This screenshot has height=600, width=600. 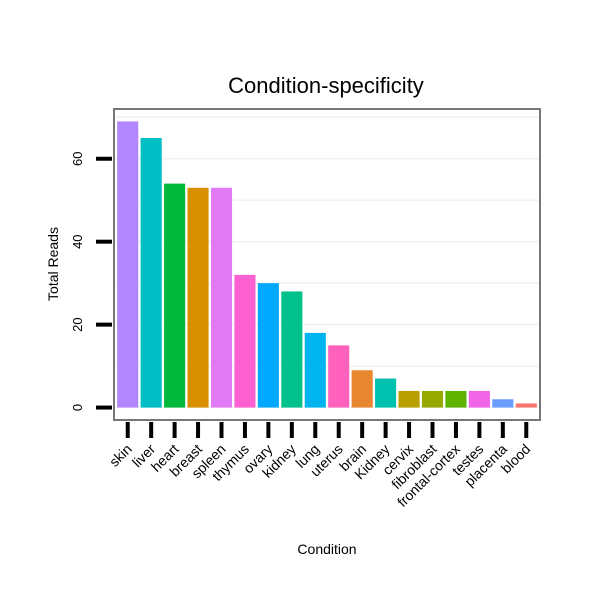 What do you see at coordinates (151, 273) in the screenshot?
I see `bar-liver` at bounding box center [151, 273].